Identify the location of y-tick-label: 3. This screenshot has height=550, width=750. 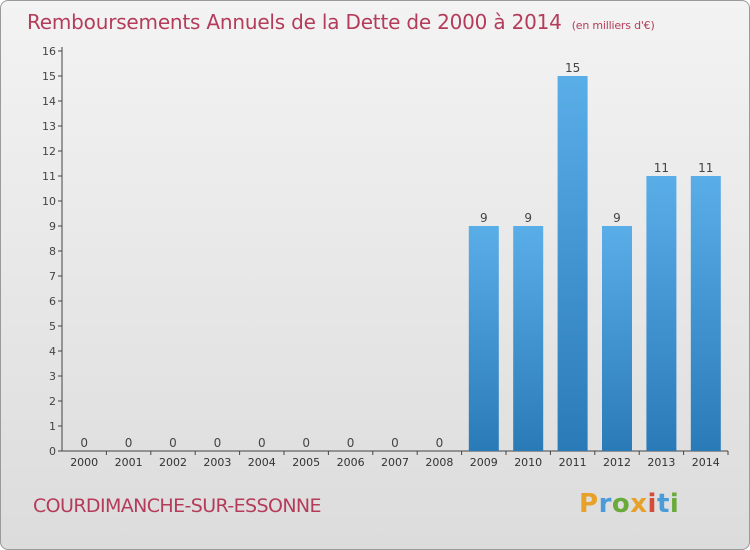
(52, 376).